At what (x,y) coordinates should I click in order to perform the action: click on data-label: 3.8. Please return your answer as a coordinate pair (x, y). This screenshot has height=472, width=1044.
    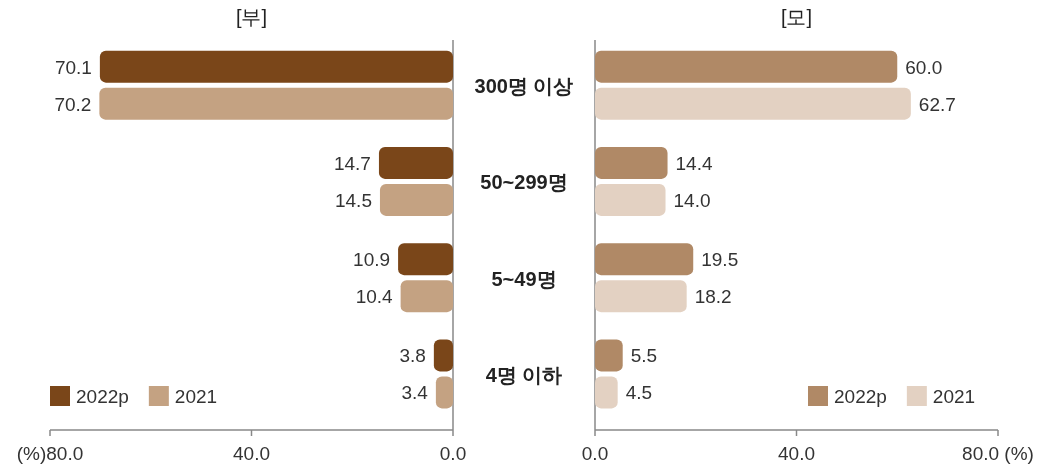
    Looking at the image, I should click on (412, 356).